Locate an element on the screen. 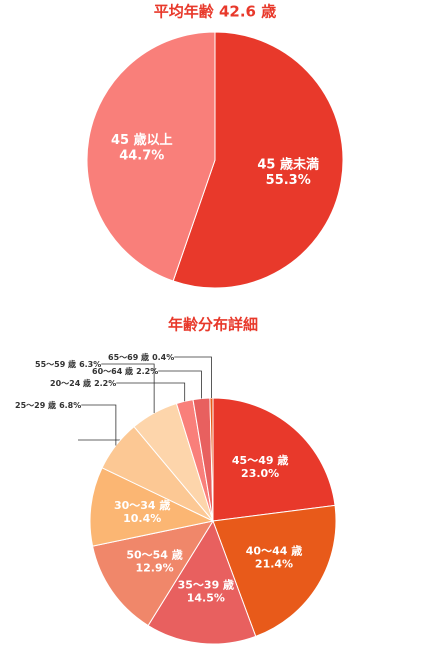 Image resolution: width=430 pixels, height=645 pixels. slice-label: 50〜54 歳 12.9% is located at coordinates (154, 560).